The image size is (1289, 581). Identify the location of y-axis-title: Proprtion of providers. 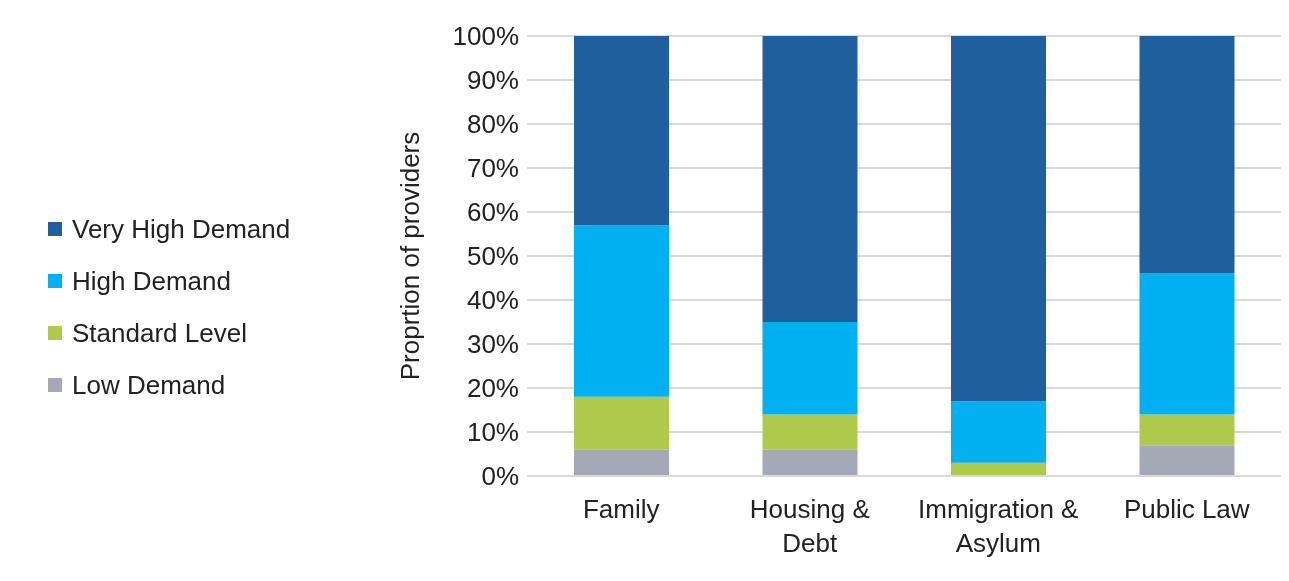
(410, 256).